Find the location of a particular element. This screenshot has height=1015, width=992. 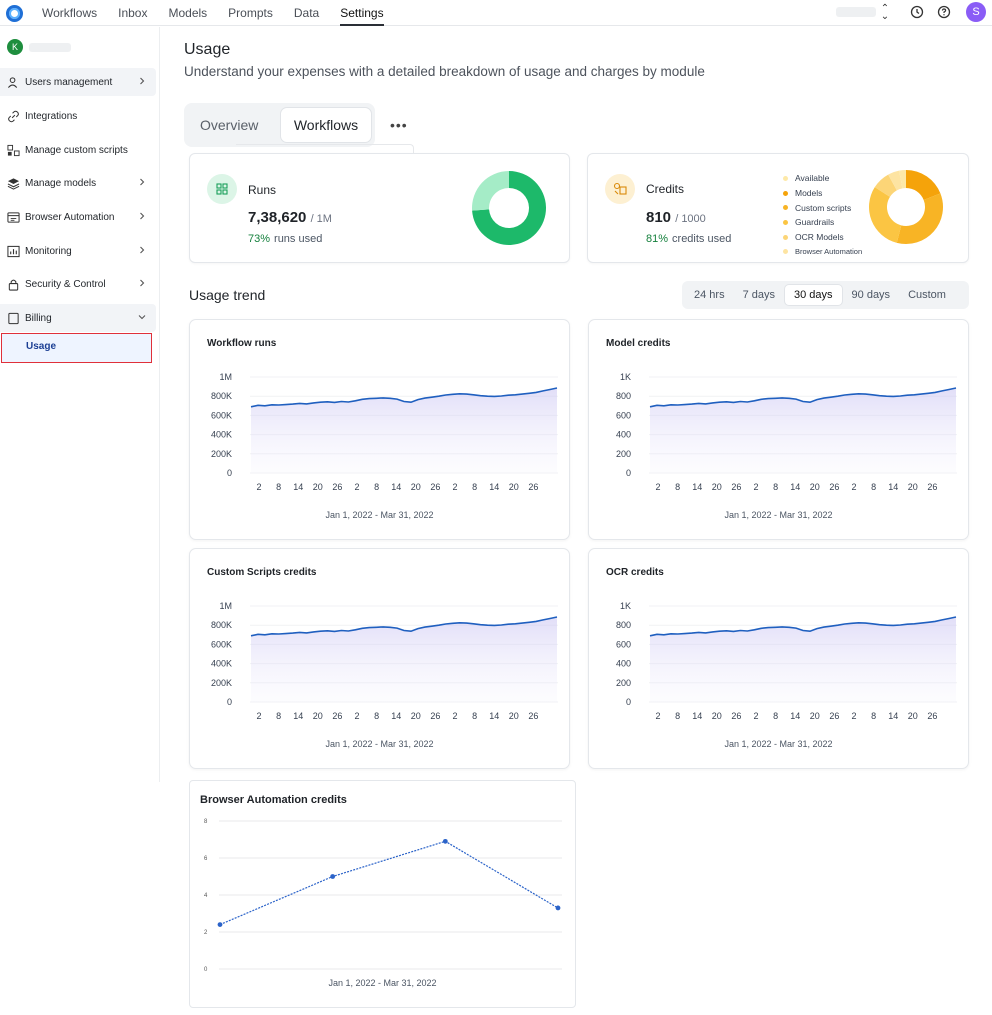

runs-value: 7,38,620 / 1M is located at coordinates (290, 217).